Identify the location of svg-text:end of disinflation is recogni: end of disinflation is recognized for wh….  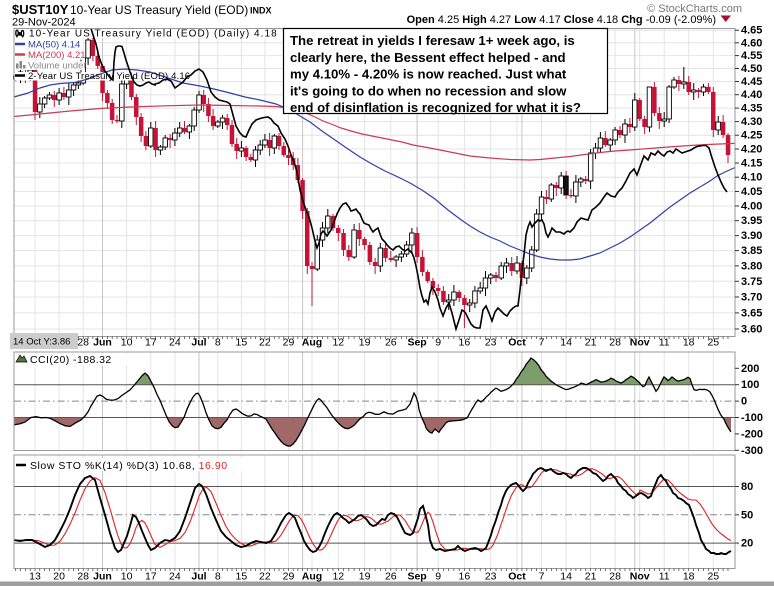
(435, 107).